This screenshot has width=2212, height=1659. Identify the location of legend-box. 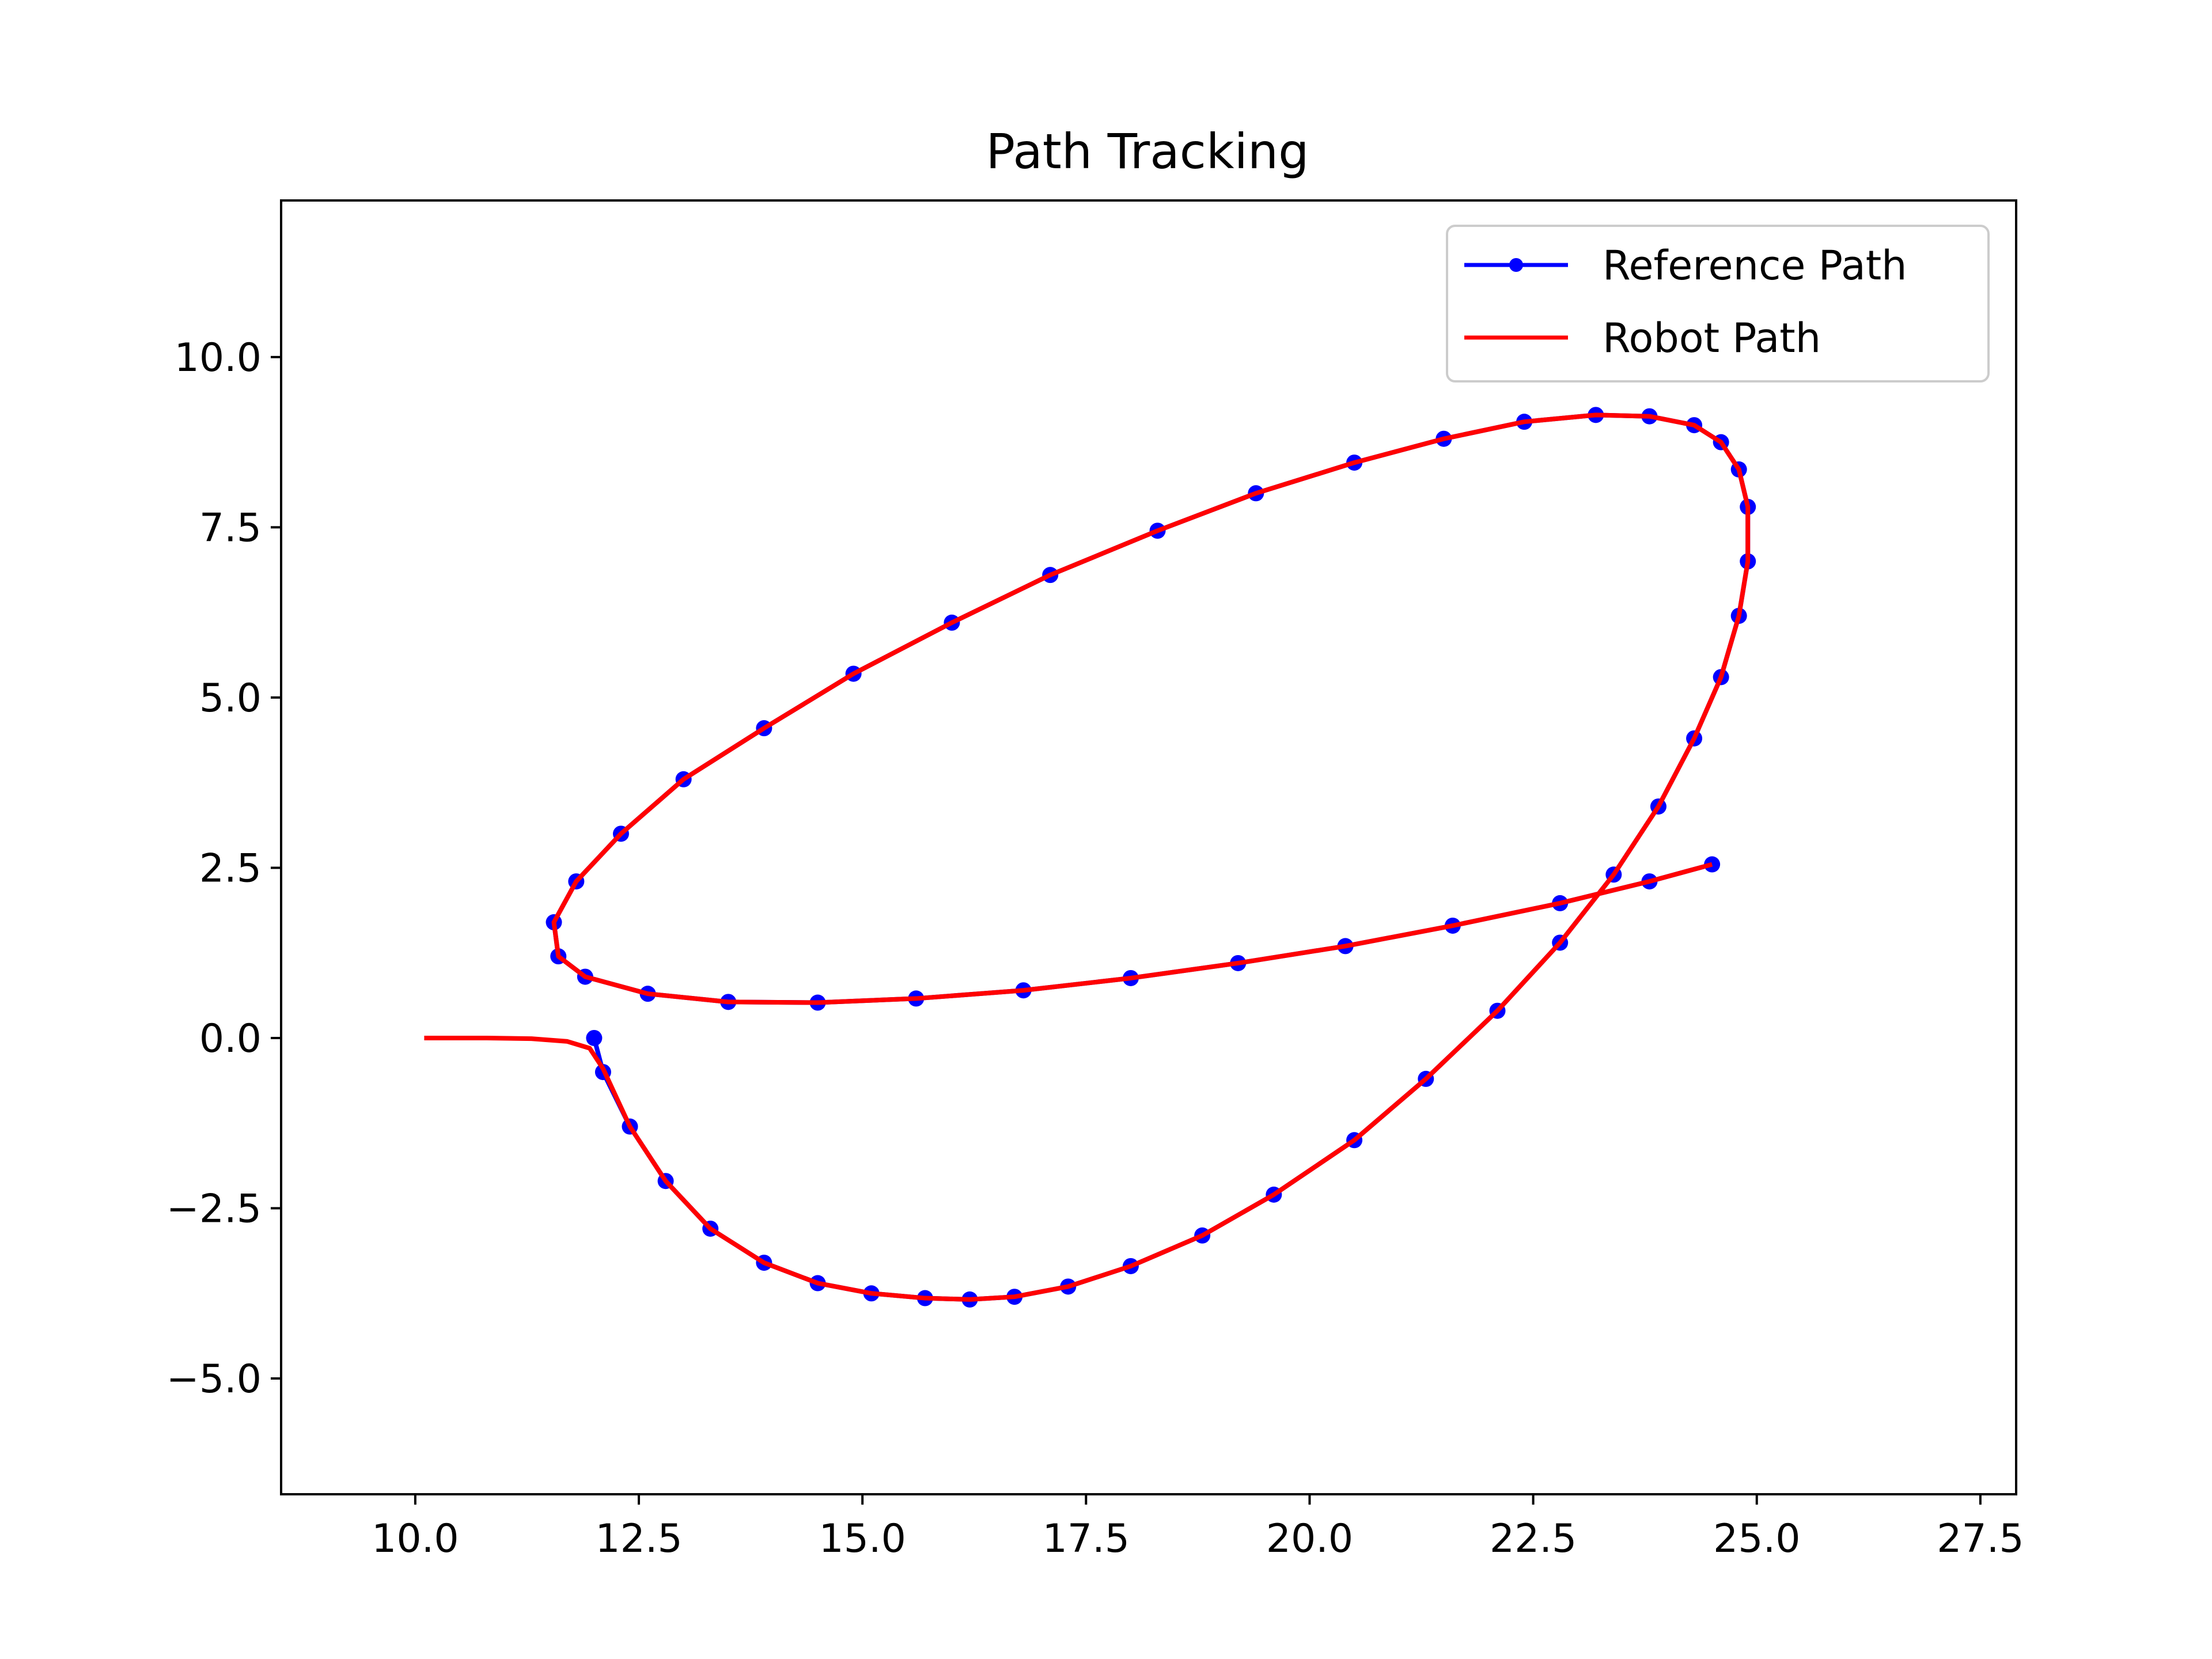
(1718, 303).